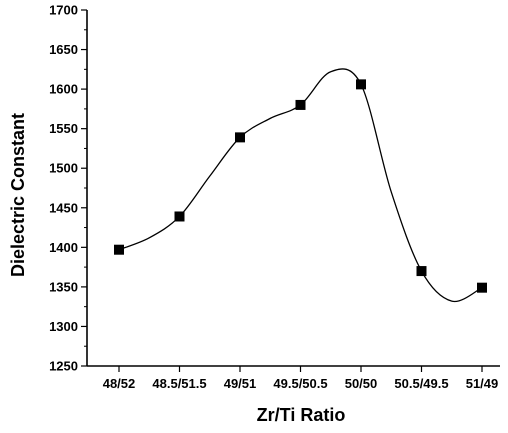 This screenshot has height=433, width=508. What do you see at coordinates (482, 383) in the screenshot?
I see `x-tick-label: 51/49` at bounding box center [482, 383].